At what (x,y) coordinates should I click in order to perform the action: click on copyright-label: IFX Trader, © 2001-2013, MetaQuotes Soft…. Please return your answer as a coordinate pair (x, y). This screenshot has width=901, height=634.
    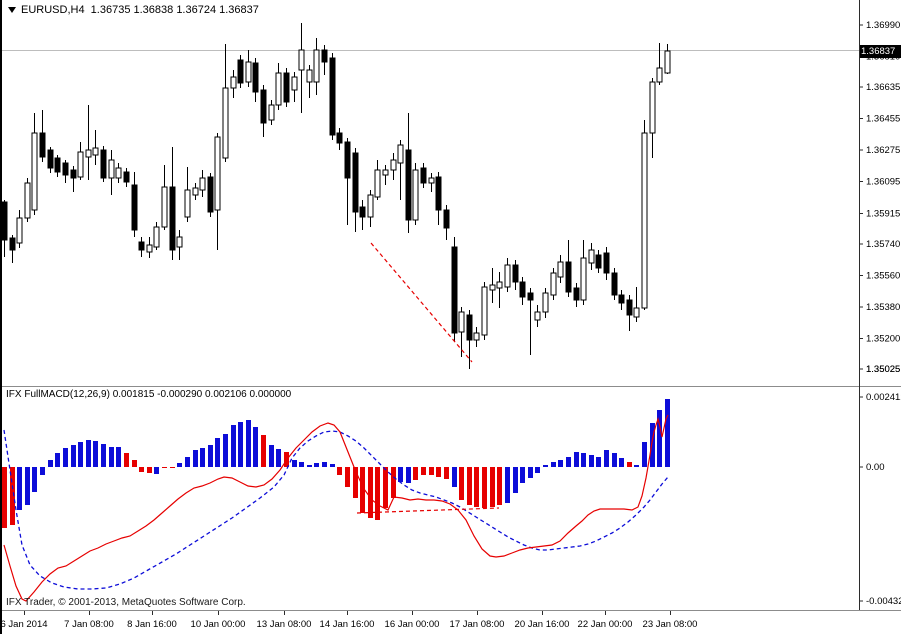
    Looking at the image, I should click on (126, 602).